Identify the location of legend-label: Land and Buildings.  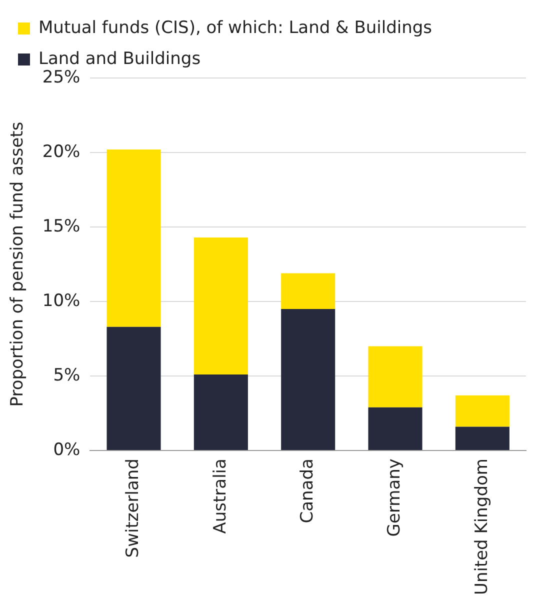
(119, 58).